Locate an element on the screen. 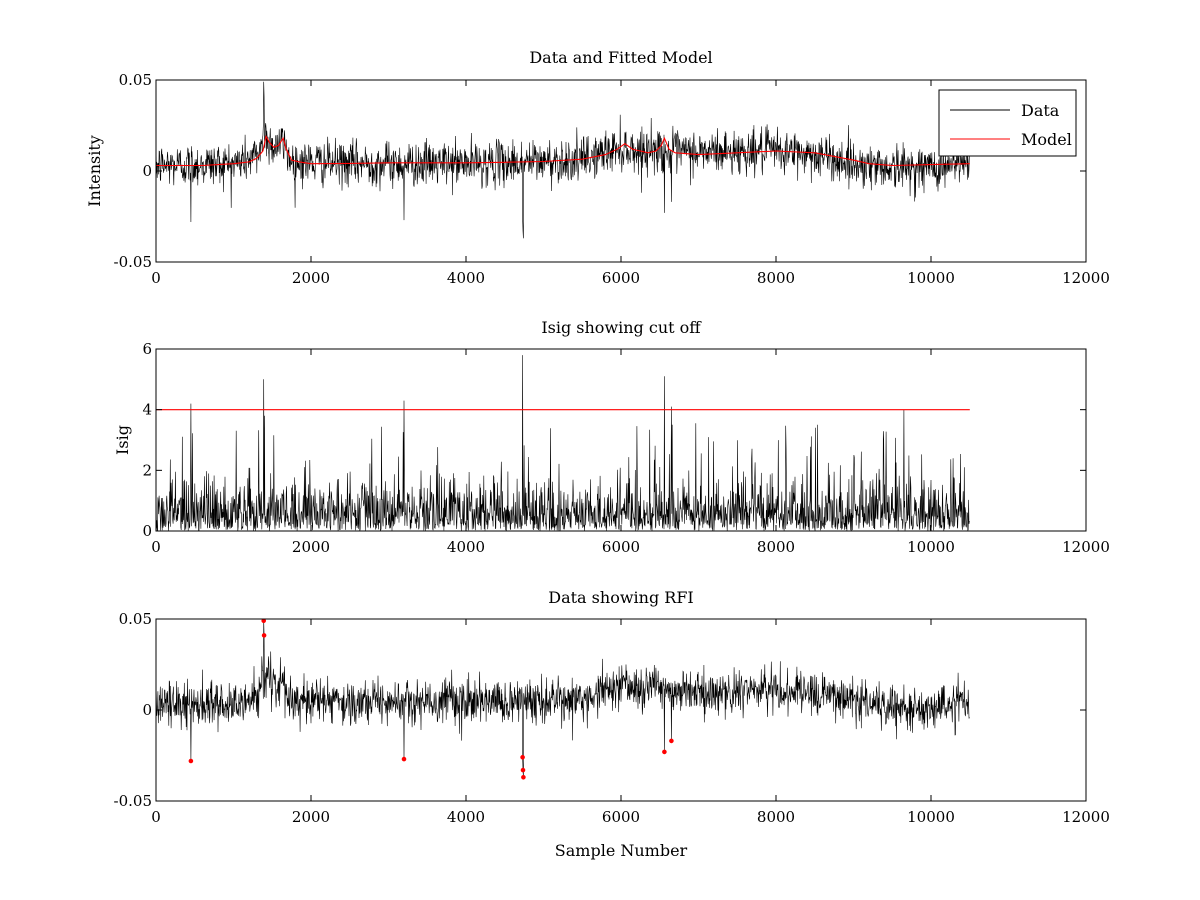 The image size is (1200, 900). legend-entry-data: Data is located at coordinates (1040, 110).